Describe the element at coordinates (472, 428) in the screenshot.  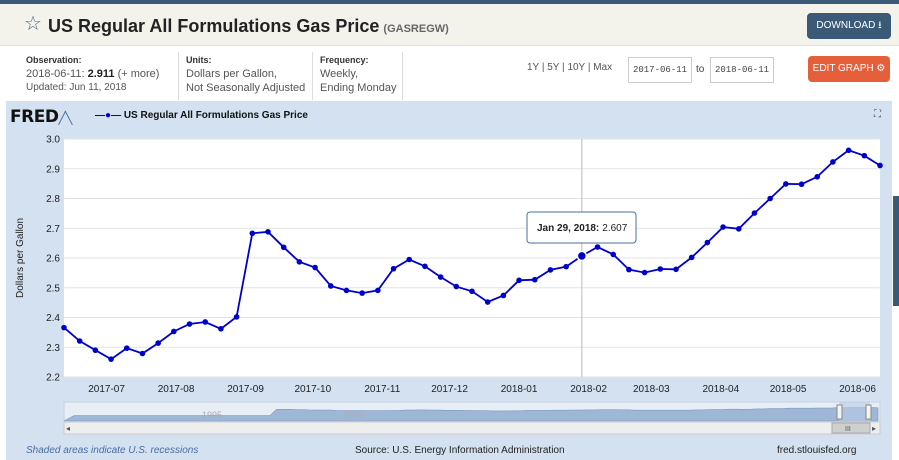
I see `scrollbar: III ◂ ▸` at that location.